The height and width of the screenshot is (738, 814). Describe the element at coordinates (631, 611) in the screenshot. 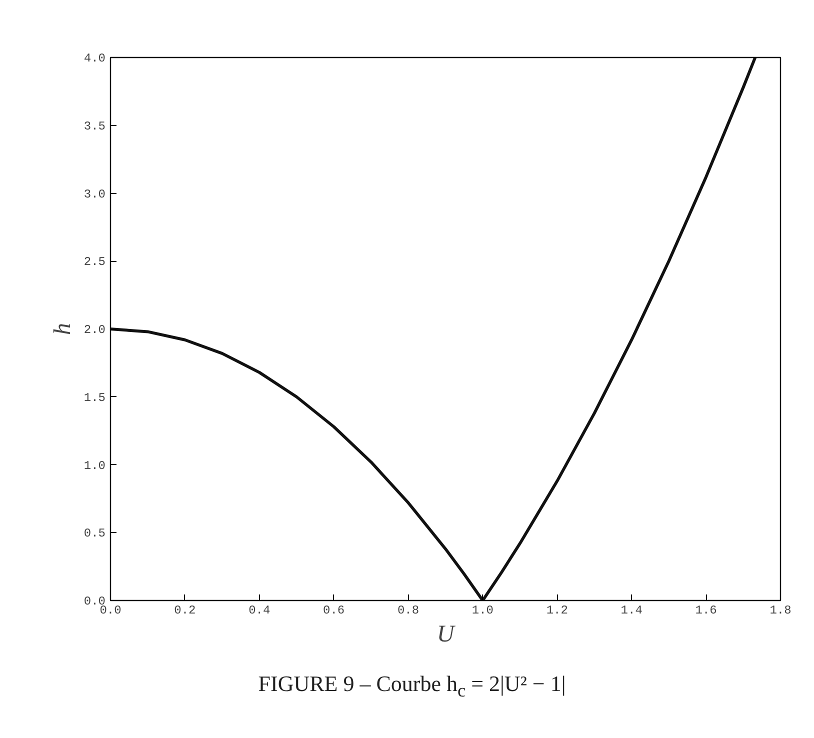

I see `x-tick-label: 1.4` at that location.